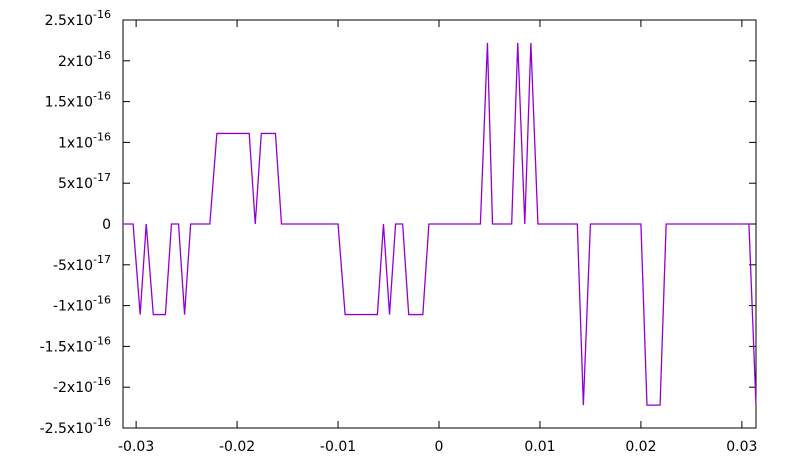  I want to click on y-tick-label: 2.5x10⁻¹⁶, so click(78, 18).